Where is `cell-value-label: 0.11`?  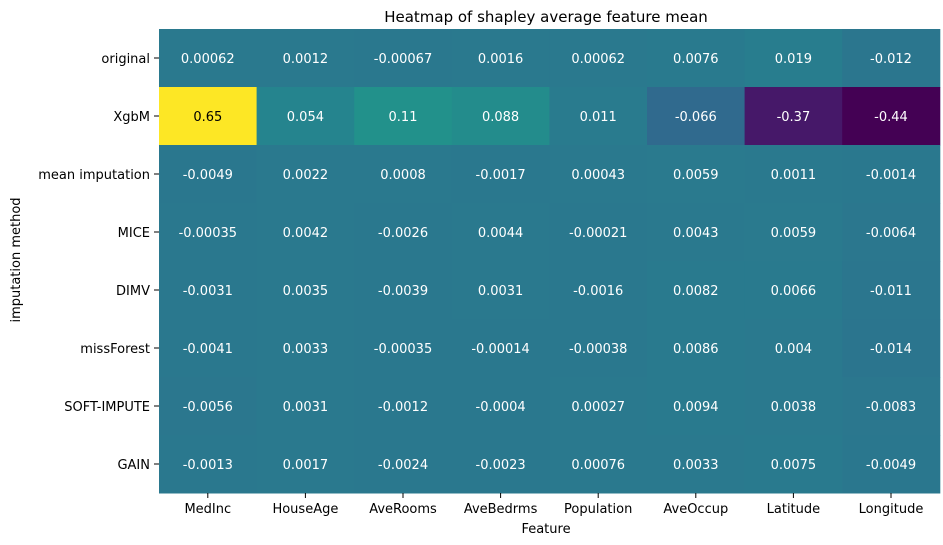 cell-value-label: 0.11 is located at coordinates (403, 117).